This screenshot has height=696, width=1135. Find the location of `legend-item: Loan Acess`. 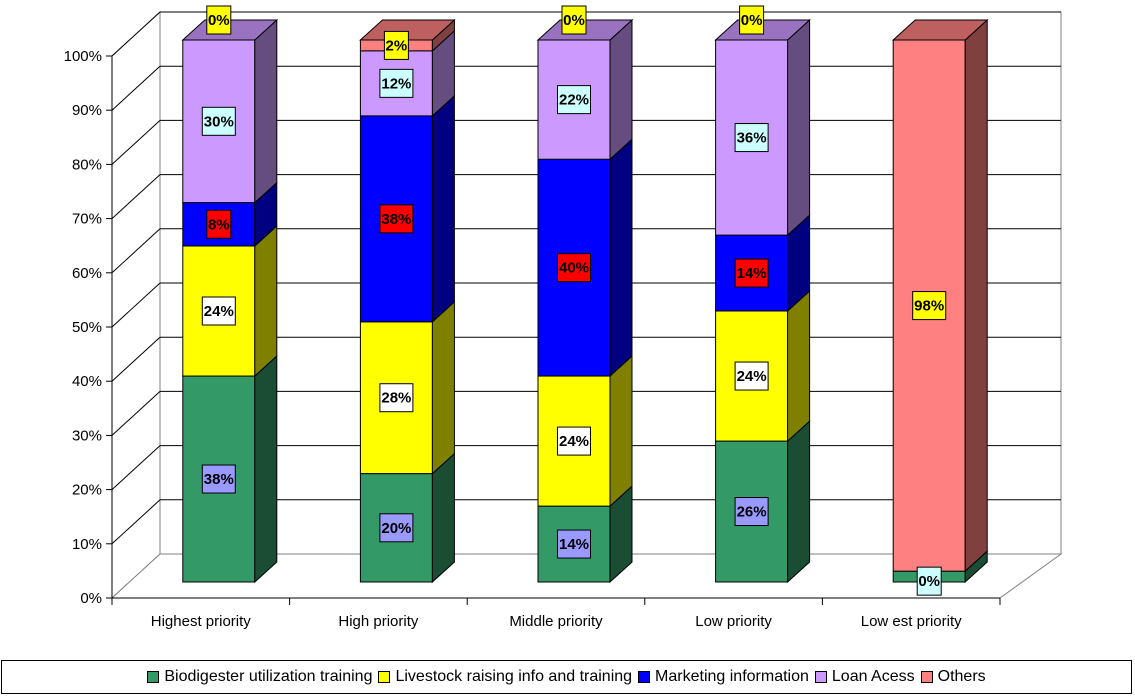

legend-item: Loan Acess is located at coordinates (864, 677).